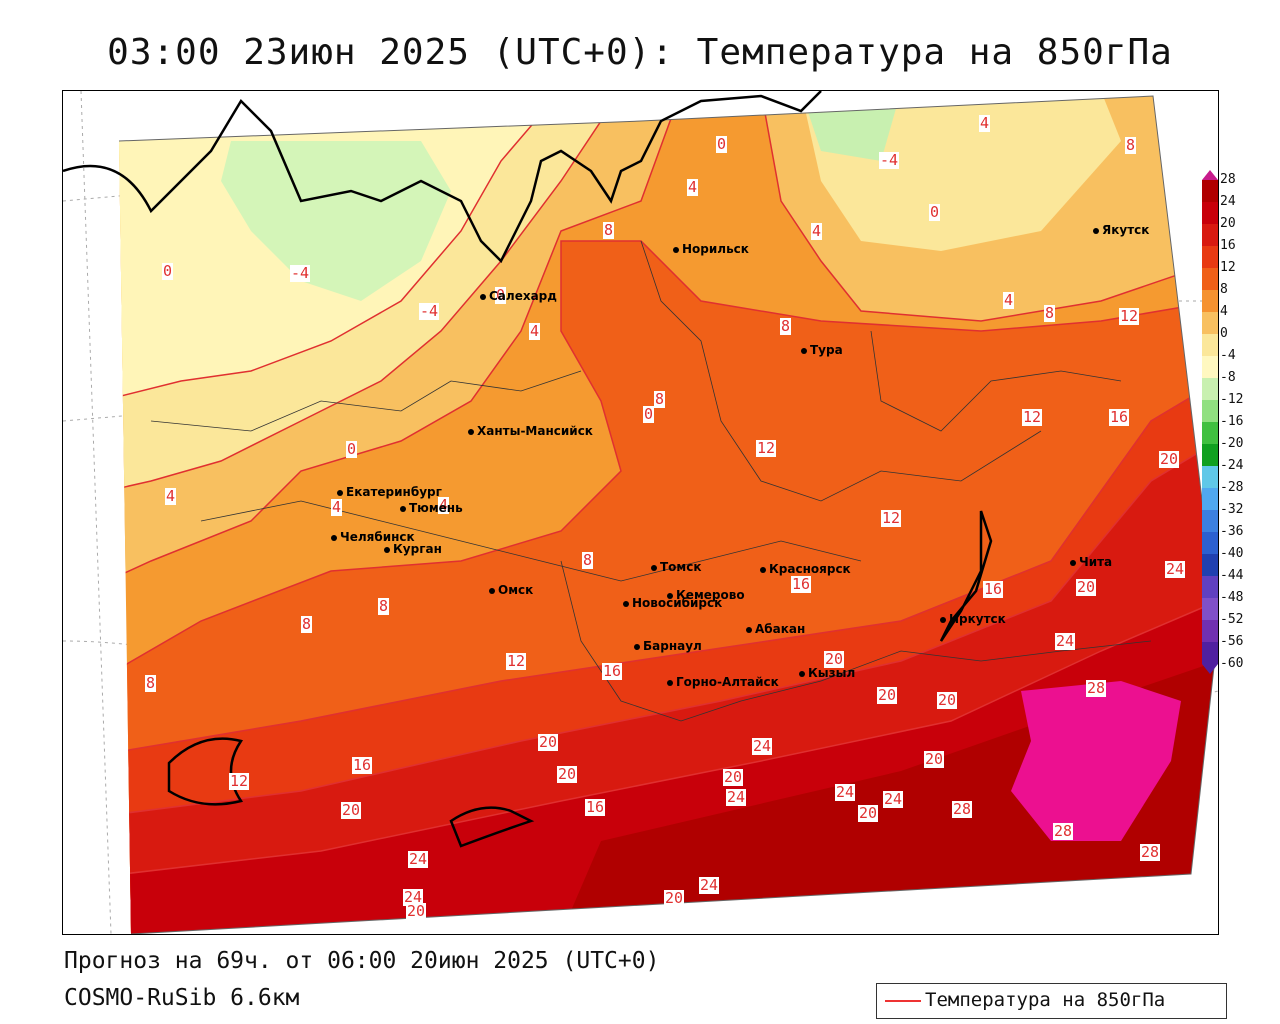 The width and height of the screenshot is (1280, 1024). What do you see at coordinates (1232, 399) in the screenshot?
I see `colorbar-tick-label: -12` at bounding box center [1232, 399].